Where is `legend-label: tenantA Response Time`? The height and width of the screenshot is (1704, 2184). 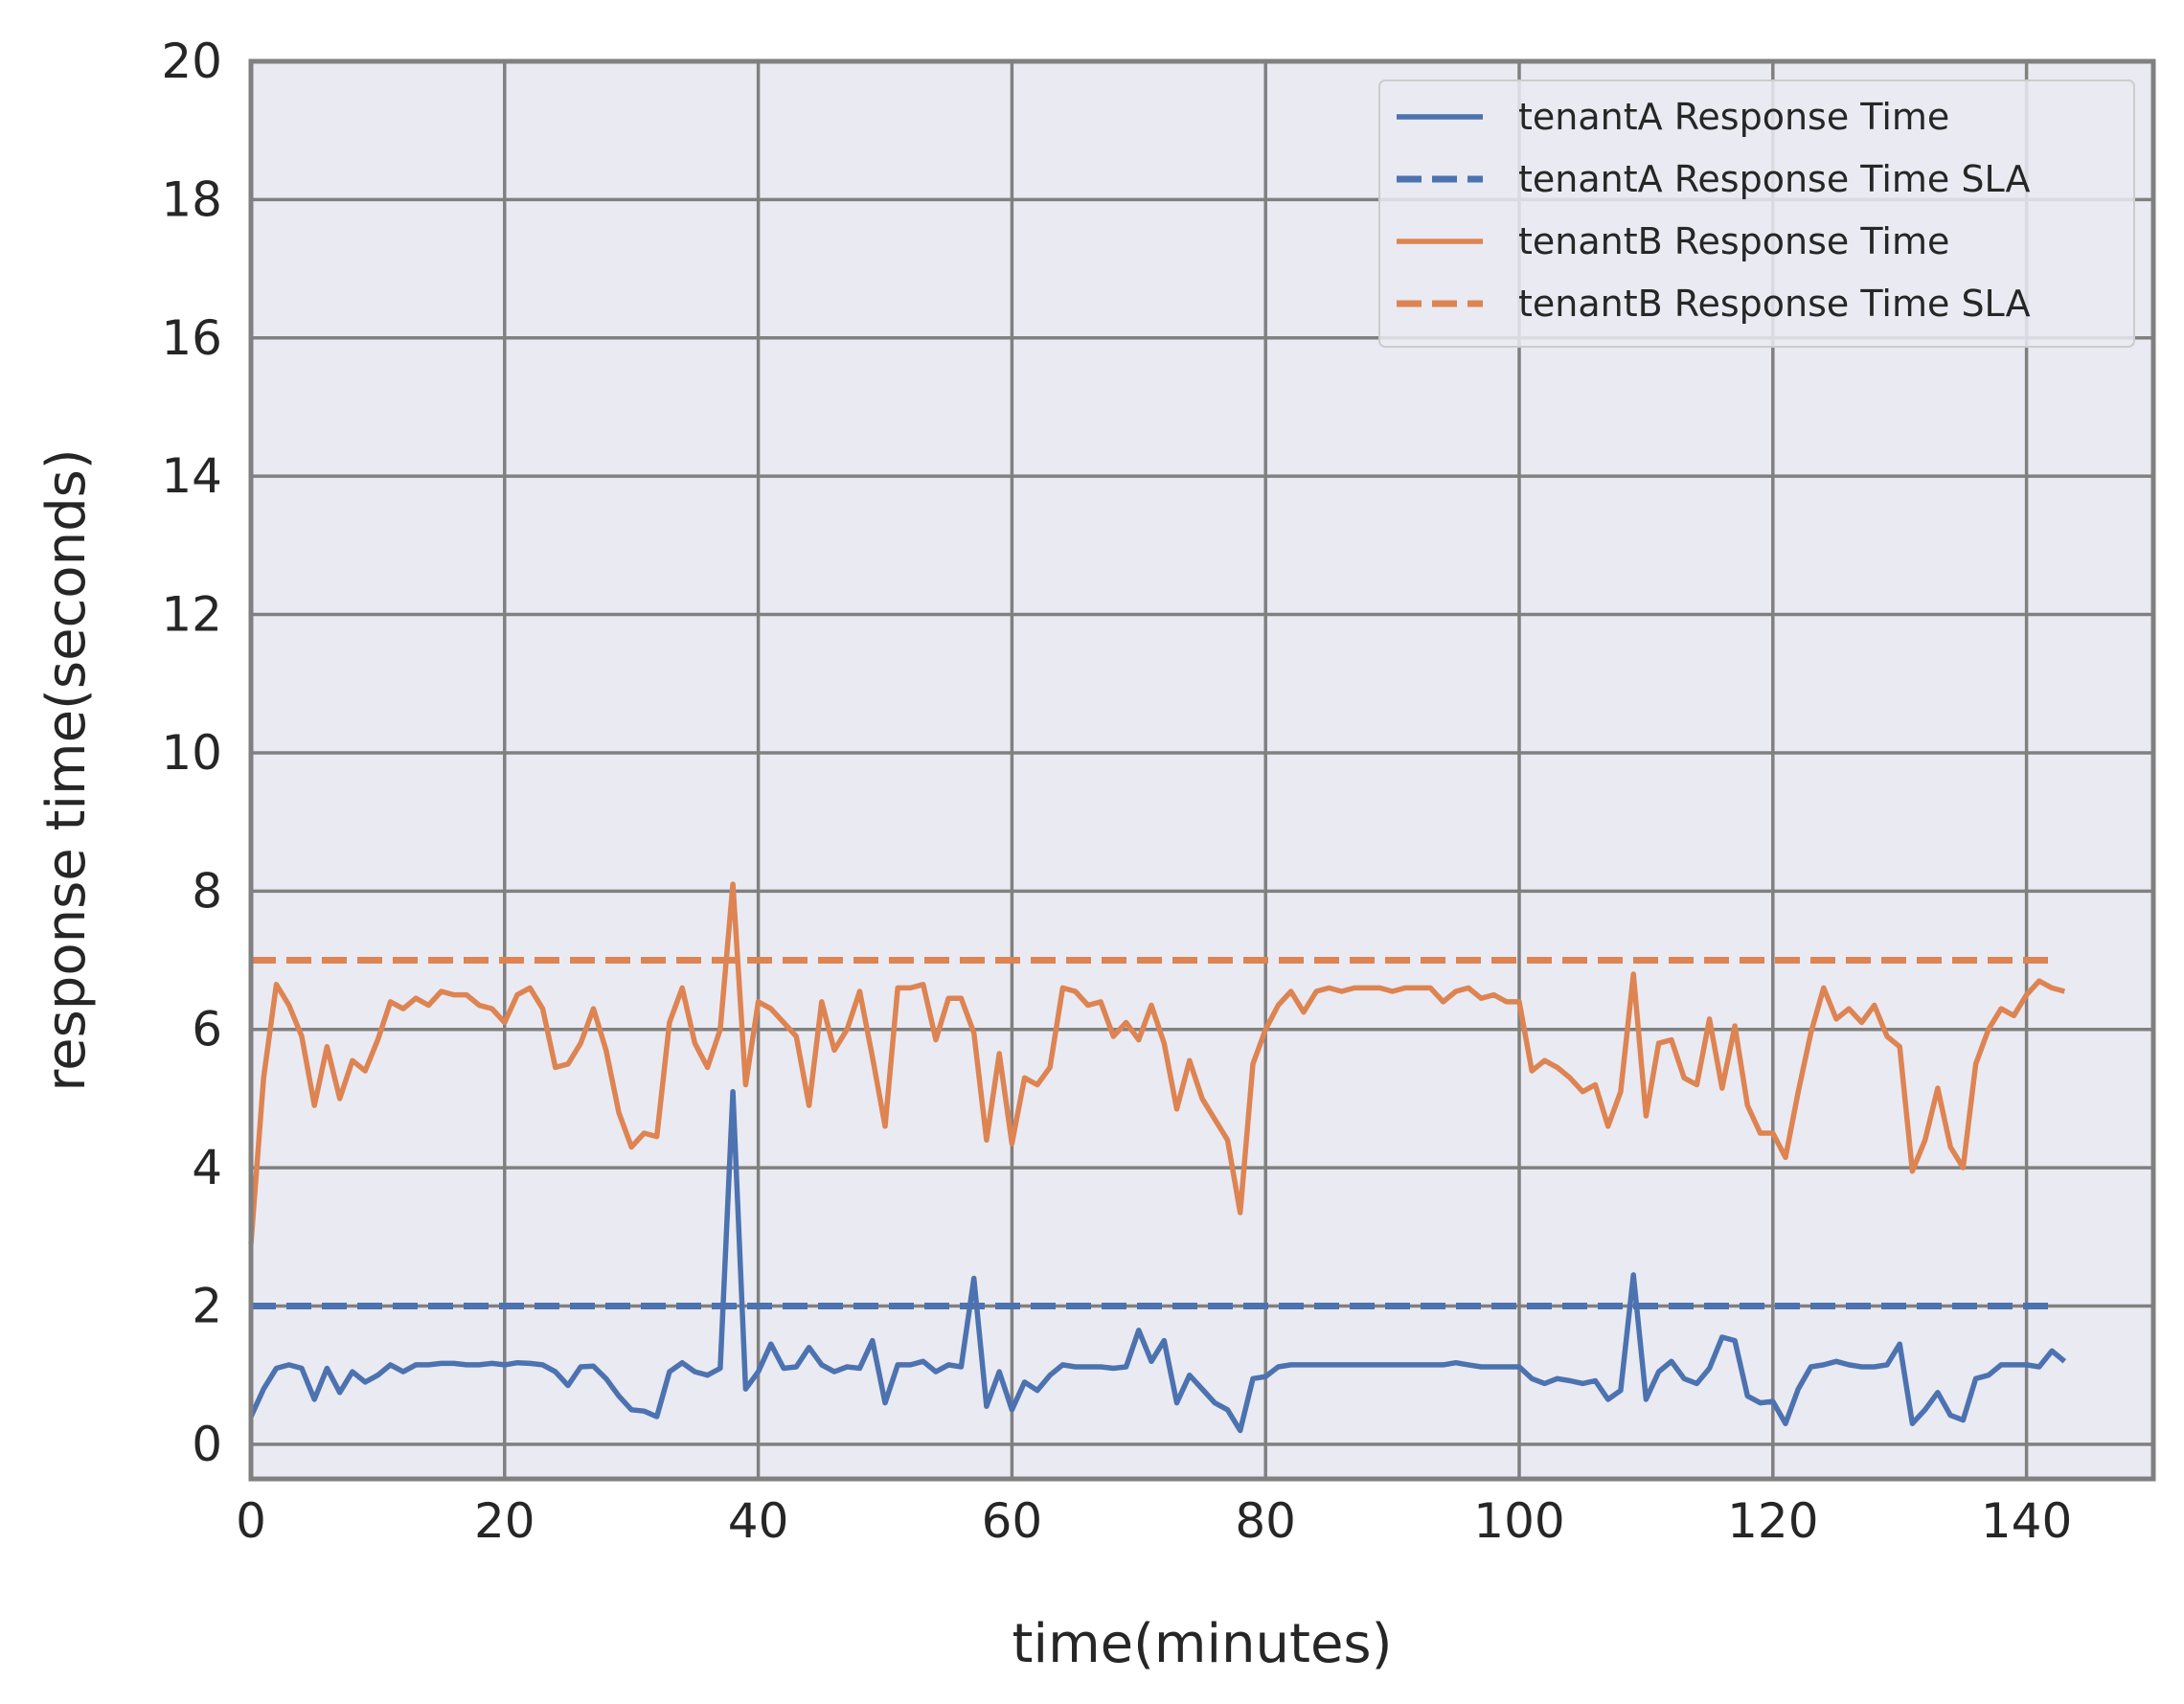 legend-label: tenantA Response Time is located at coordinates (1733, 117).